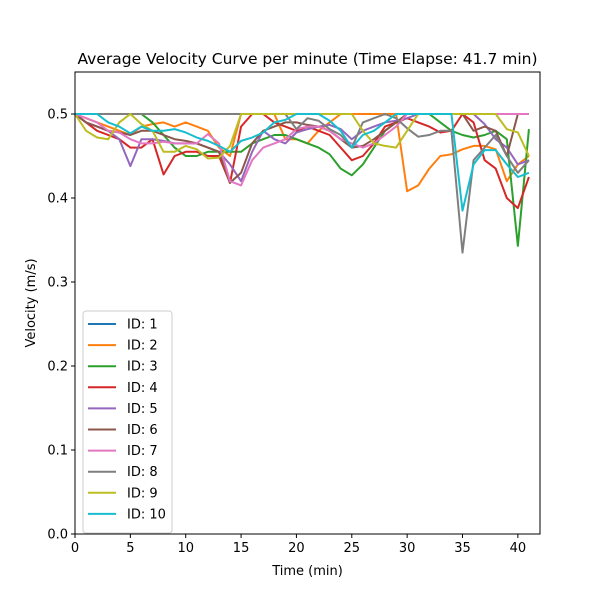  I want to click on y-tick-label: 0.3, so click(57, 283).